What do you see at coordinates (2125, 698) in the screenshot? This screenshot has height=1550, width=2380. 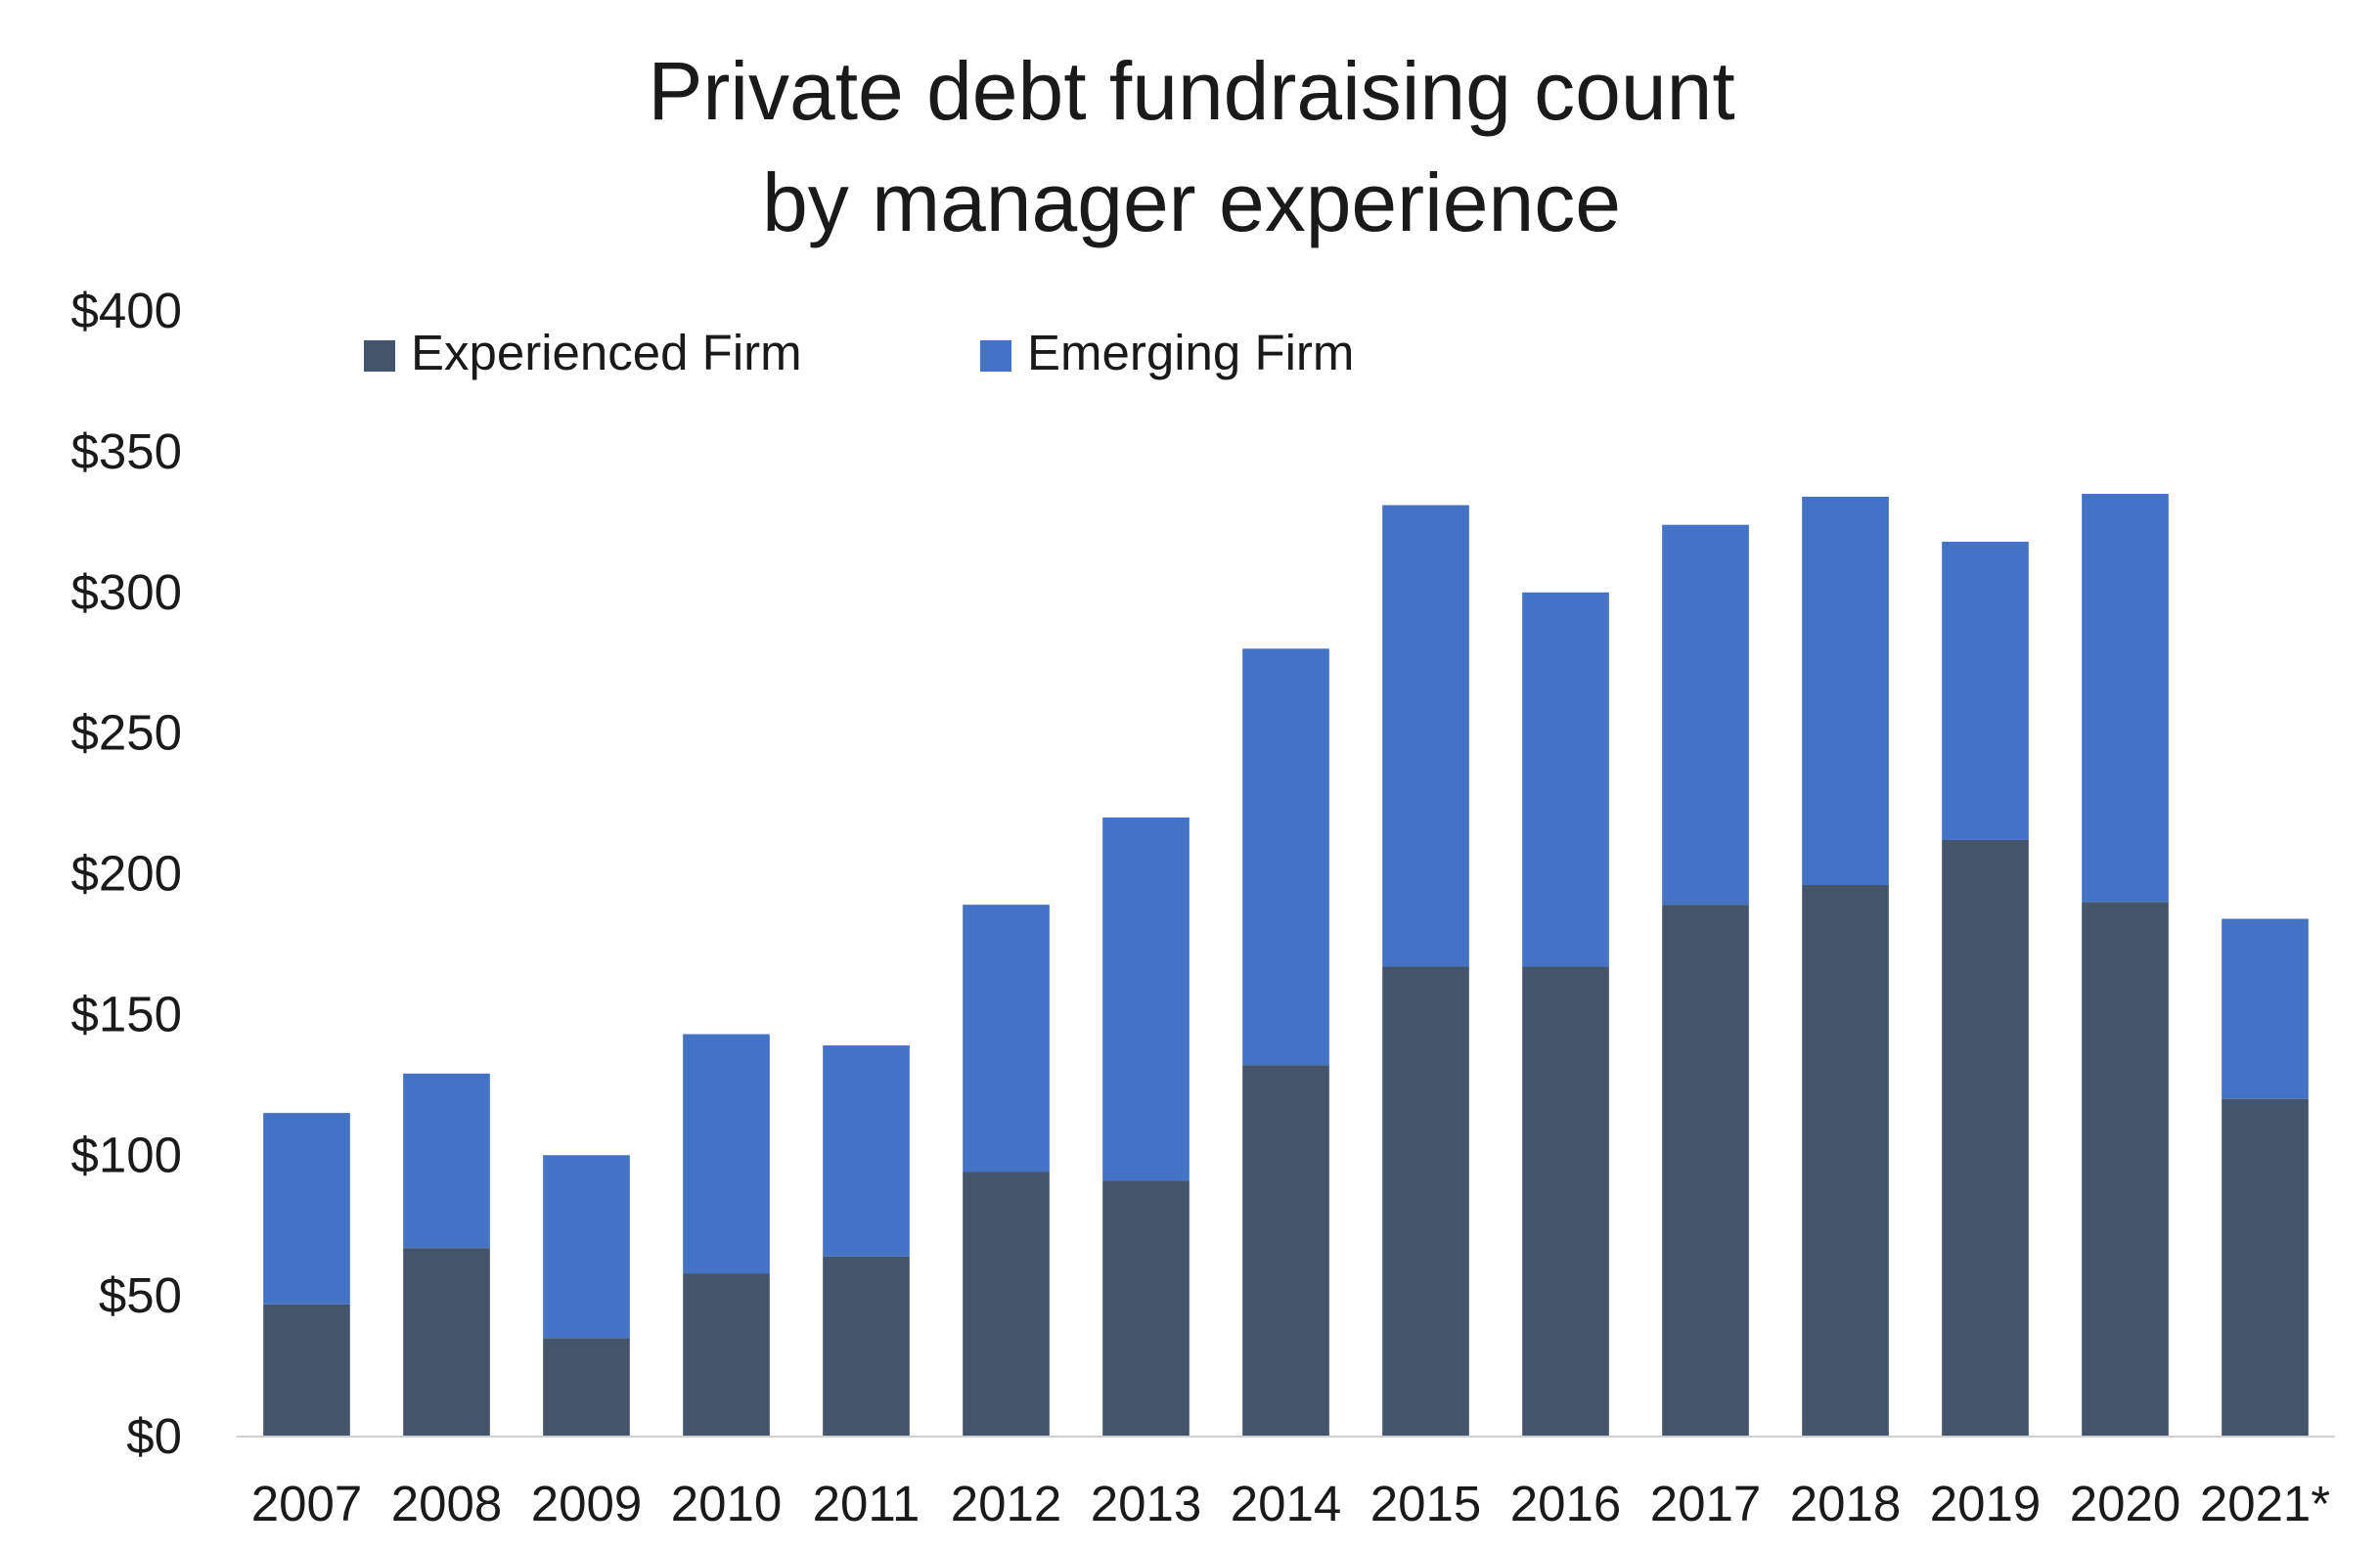 I see `bar-emerging-2020` at bounding box center [2125, 698].